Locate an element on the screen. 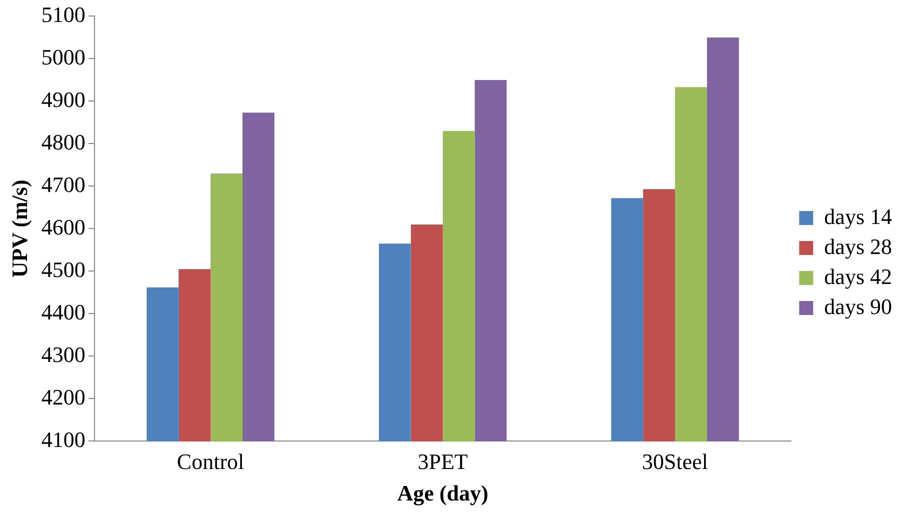 This screenshot has height=516, width=908. x-tick-label: Control is located at coordinates (210, 461).